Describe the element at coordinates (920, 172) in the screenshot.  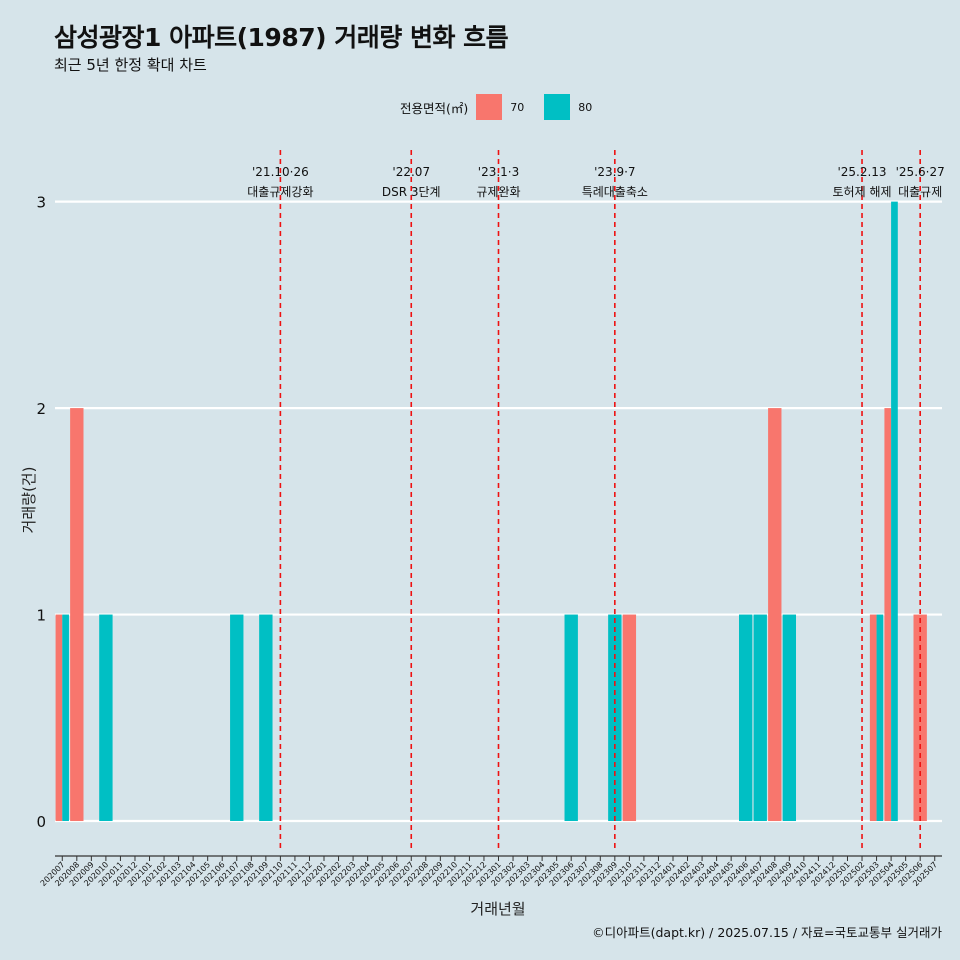
I see `policy-date: '25.6·27` at that location.